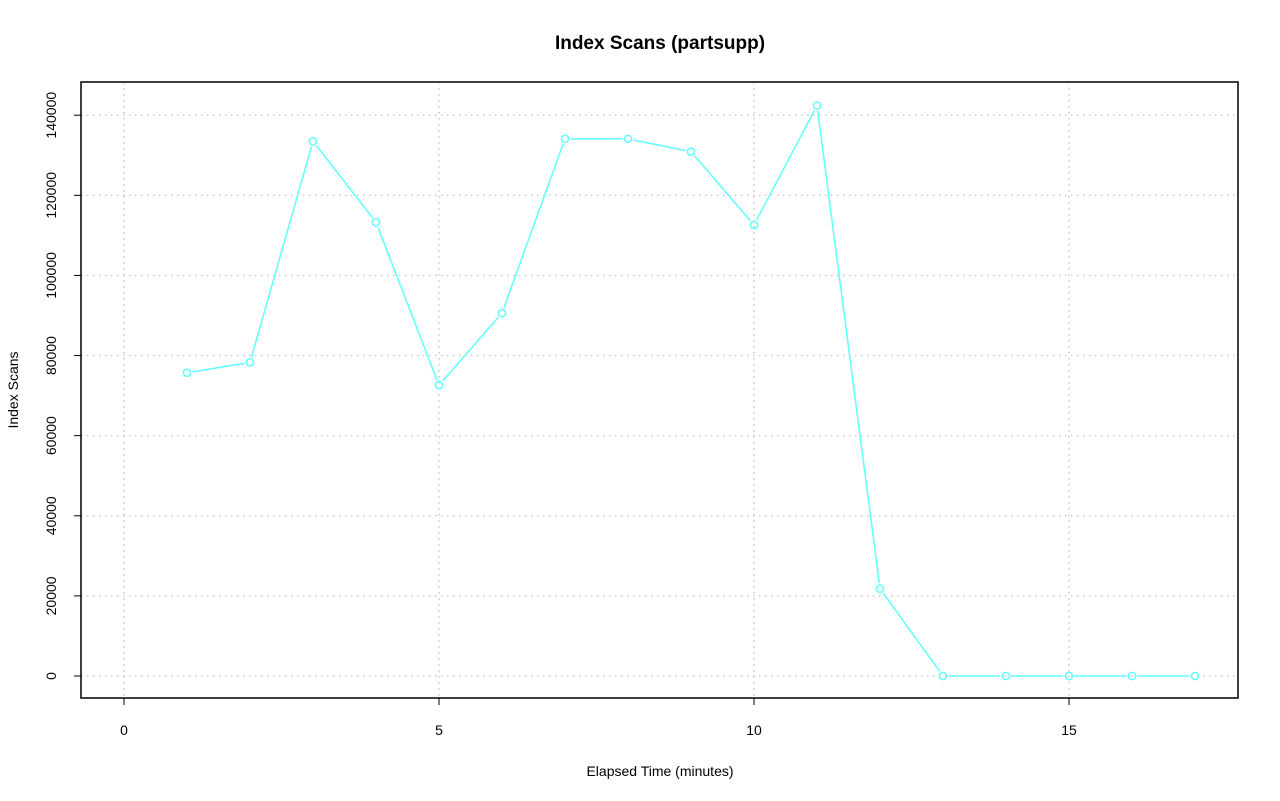  I want to click on chart-title: Index Scans (partsupp), so click(660, 43).